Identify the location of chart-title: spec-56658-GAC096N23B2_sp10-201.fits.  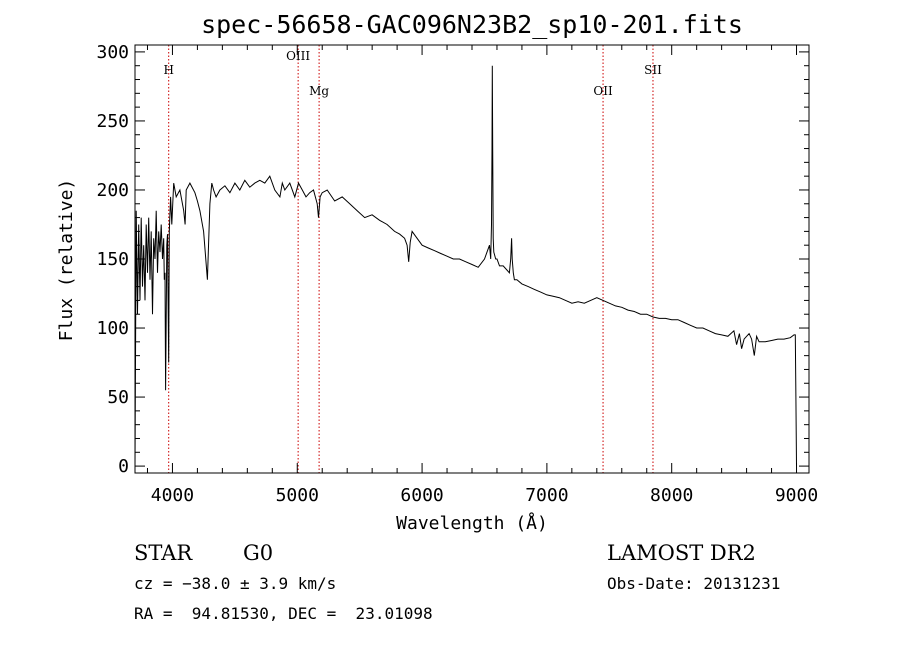
(472, 24).